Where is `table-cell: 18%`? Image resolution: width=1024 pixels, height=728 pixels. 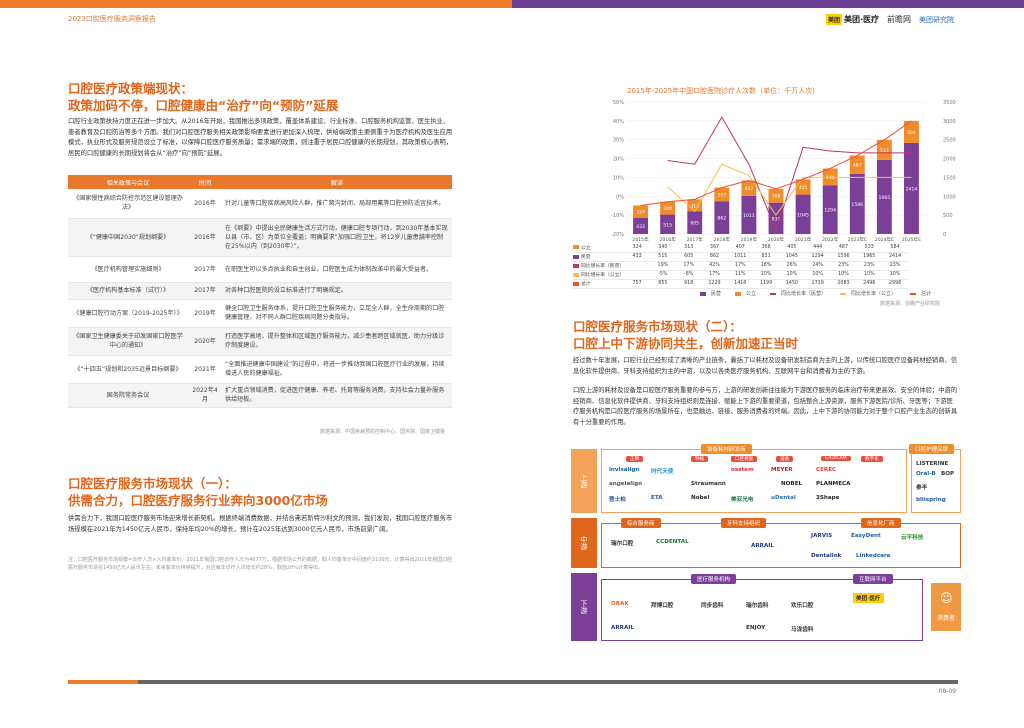
table-cell: 18% is located at coordinates (766, 266).